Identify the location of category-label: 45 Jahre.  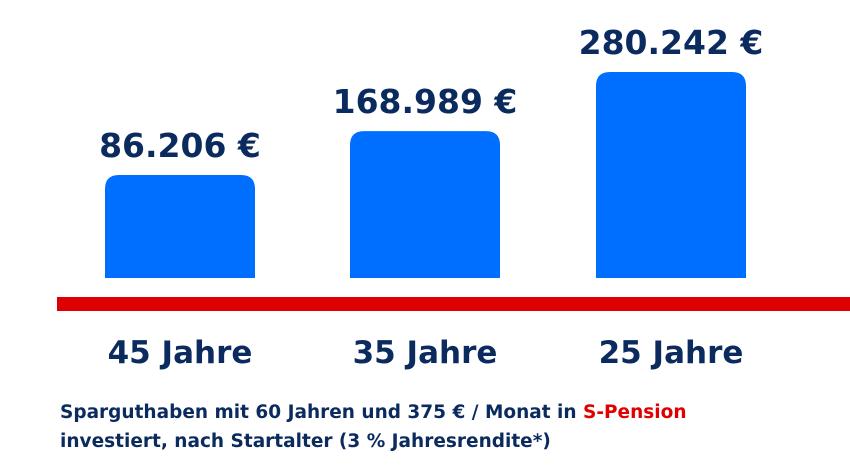
(180, 353).